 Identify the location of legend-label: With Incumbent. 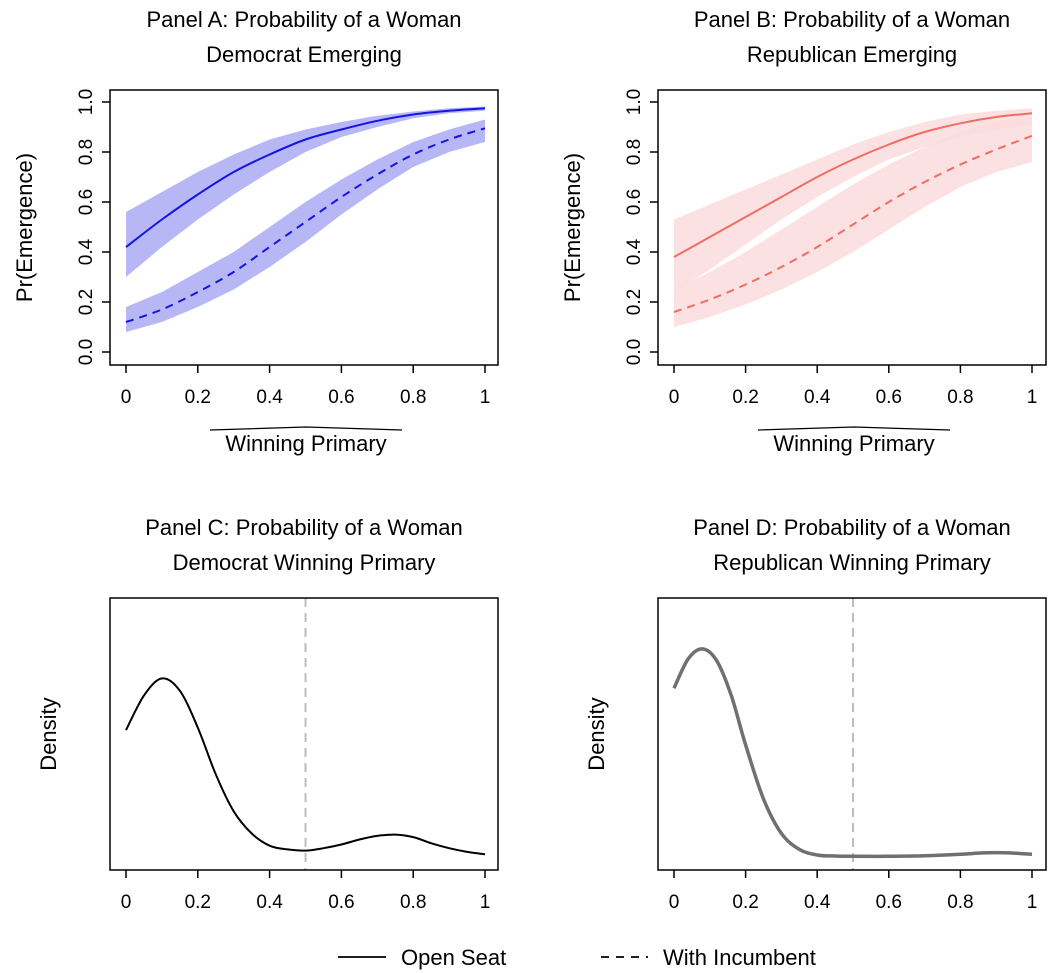
(739, 957).